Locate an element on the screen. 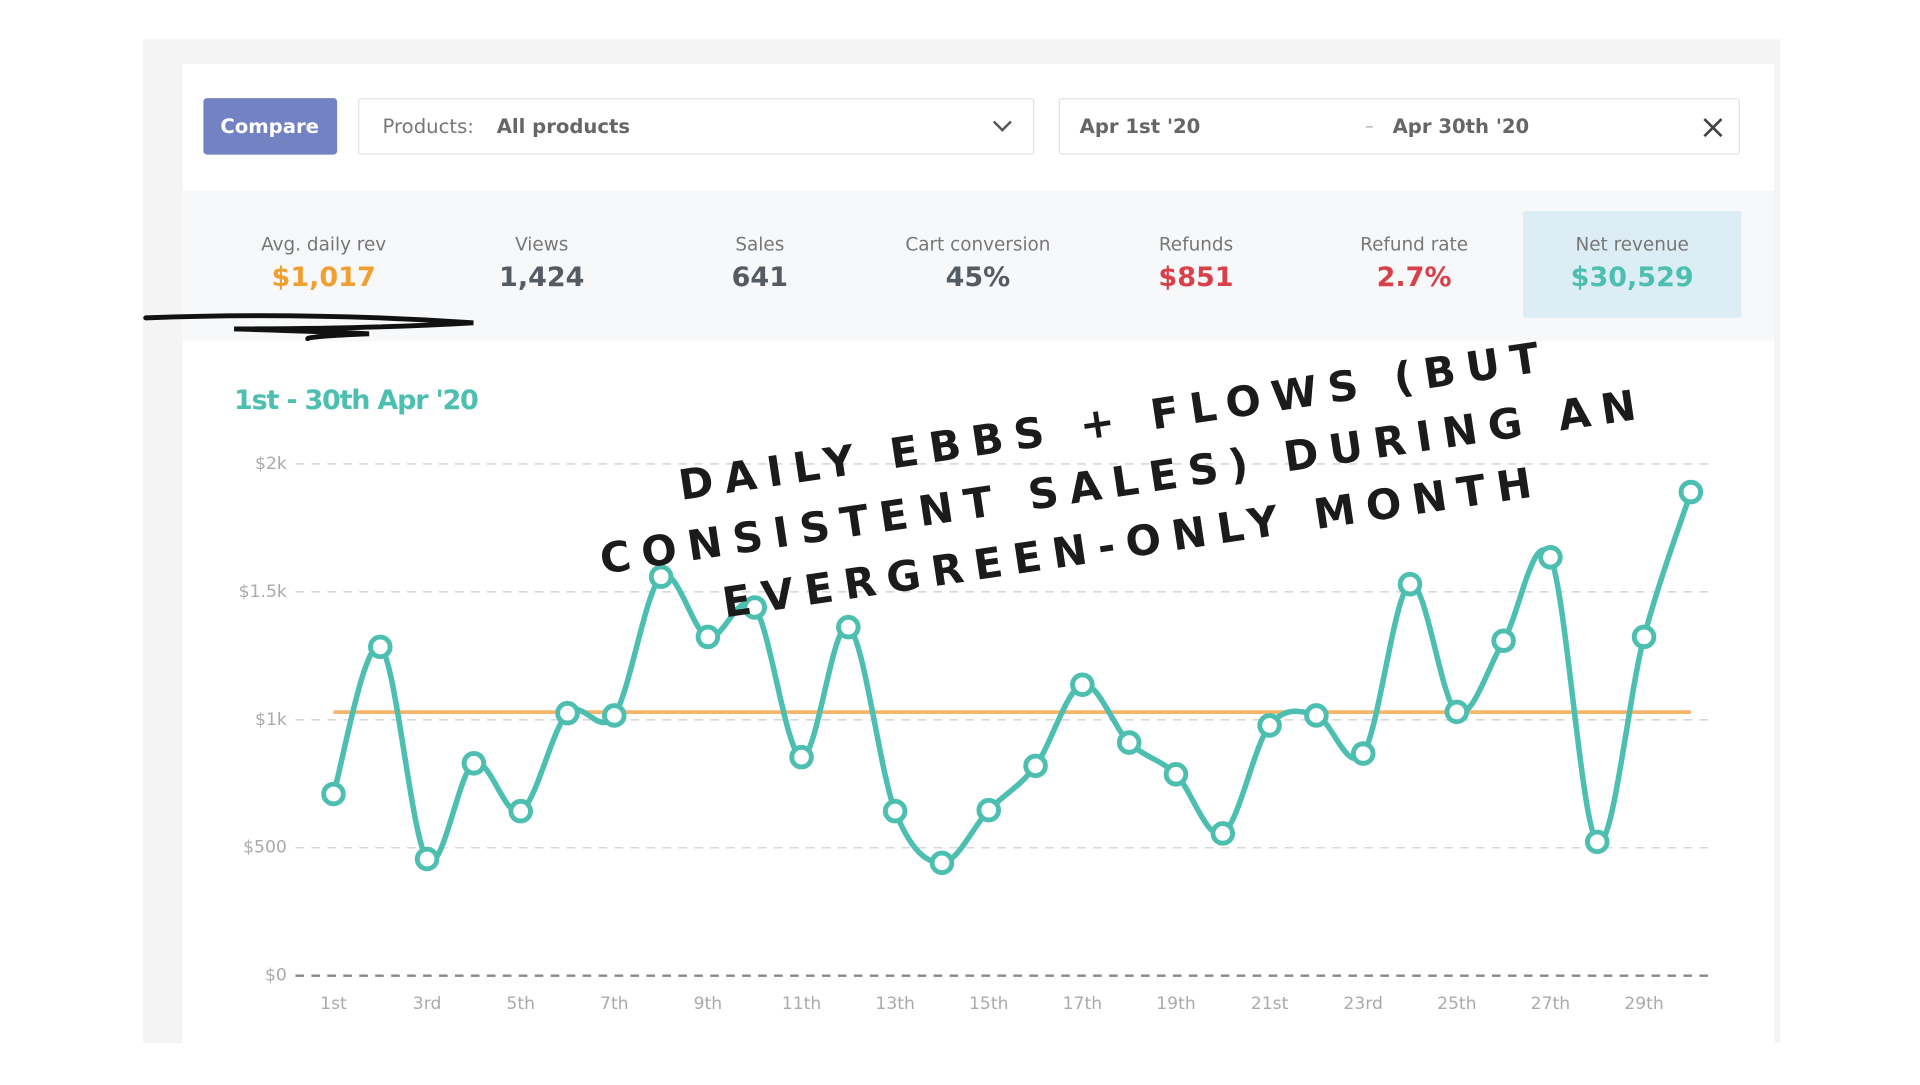 The image size is (1920, 1085). stats-bar is located at coordinates (978, 266).